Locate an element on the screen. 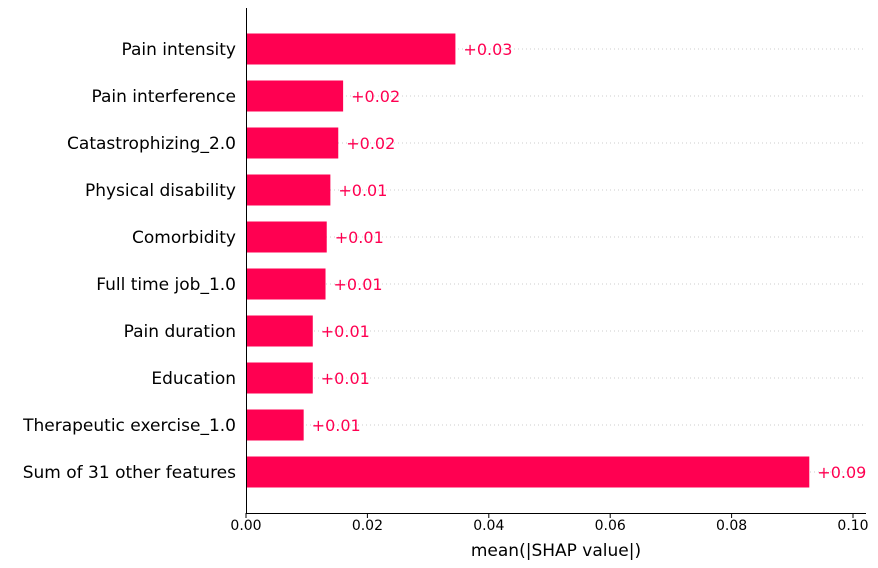 This screenshot has width=878, height=568. value-label: +0.09 is located at coordinates (841, 472).